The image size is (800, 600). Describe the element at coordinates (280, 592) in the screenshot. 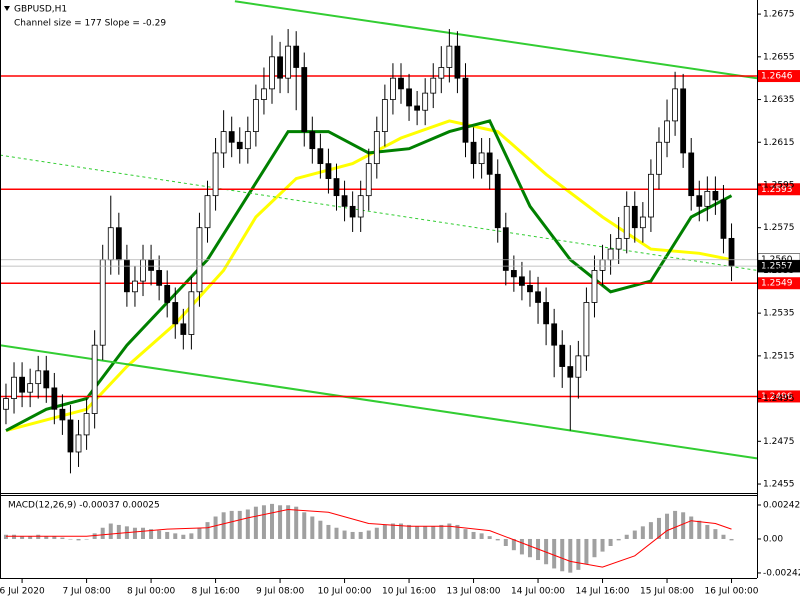

I see `x-tick-label: 9 Jul 08:00` at that location.